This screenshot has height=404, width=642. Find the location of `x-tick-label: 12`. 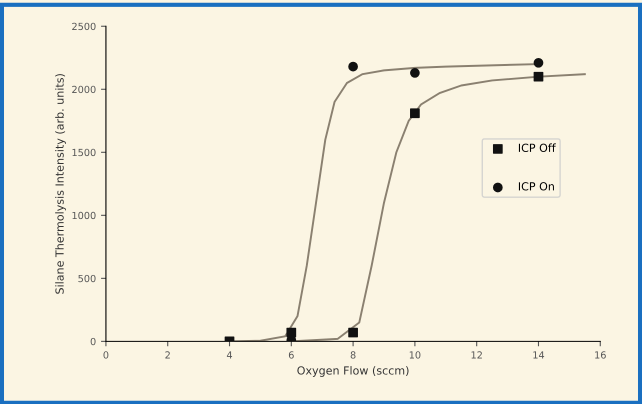

x-tick-label: 12 is located at coordinates (477, 354).